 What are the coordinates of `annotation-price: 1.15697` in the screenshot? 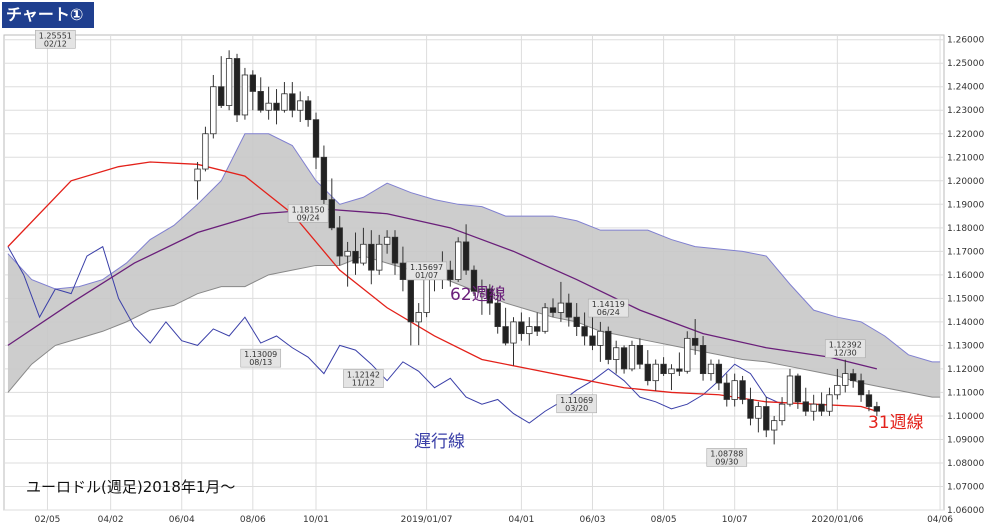 It's located at (426, 267).